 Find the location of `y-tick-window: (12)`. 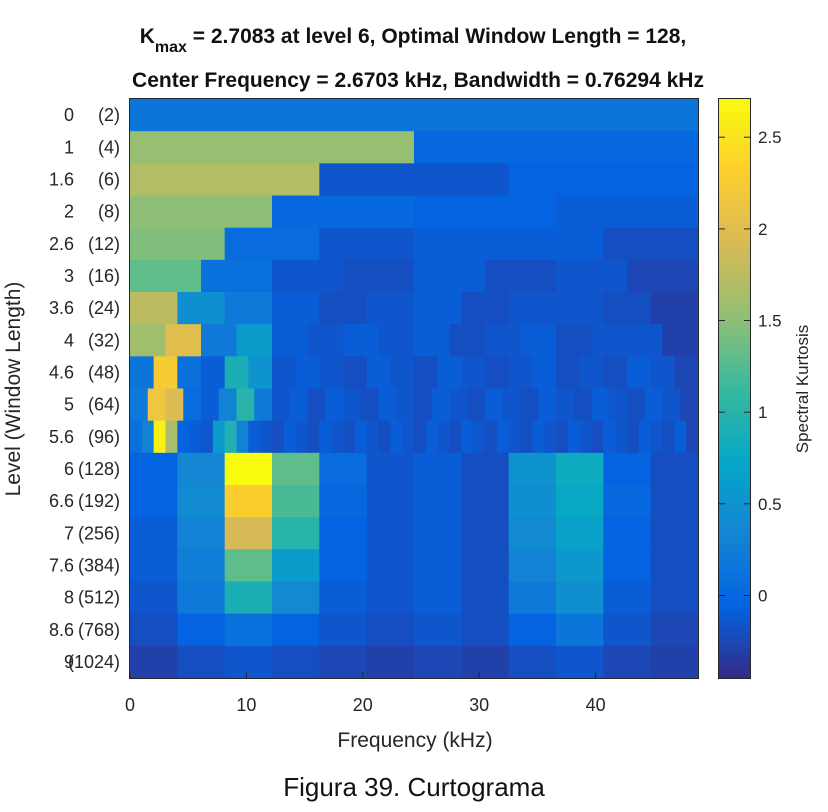

y-tick-window: (12) is located at coordinates (104, 244).